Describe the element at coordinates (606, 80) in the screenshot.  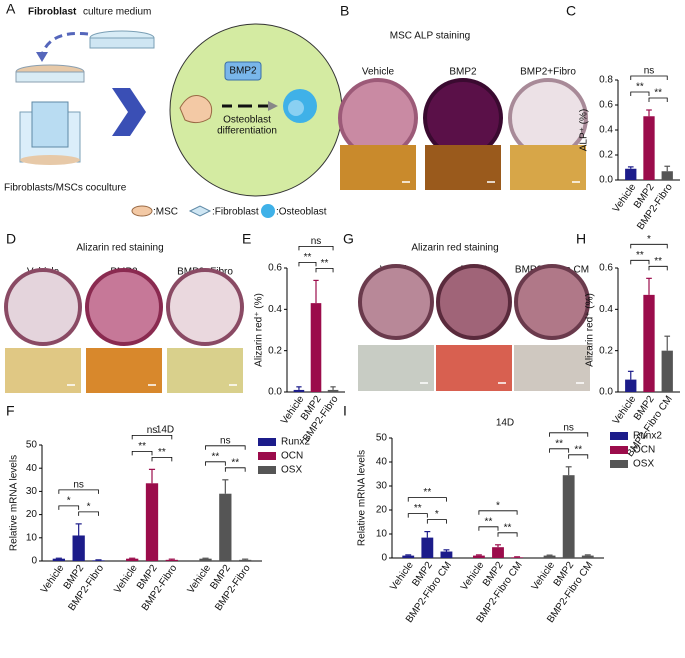
I see `y-tick-label: 0.8` at that location.